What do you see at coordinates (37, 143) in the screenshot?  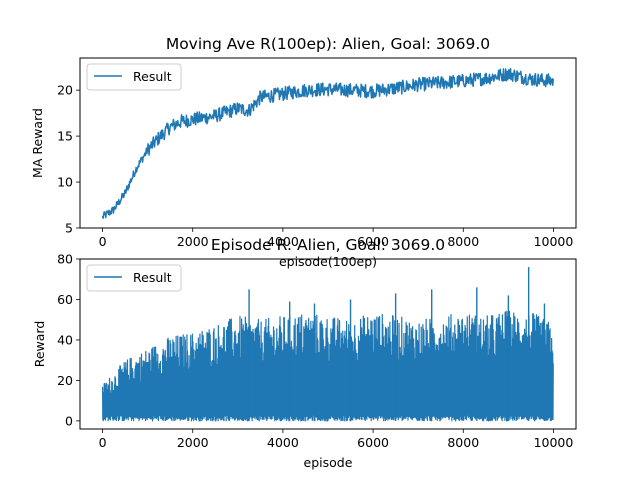 I see `chart-top-ylabel: MA Reward` at bounding box center [37, 143].